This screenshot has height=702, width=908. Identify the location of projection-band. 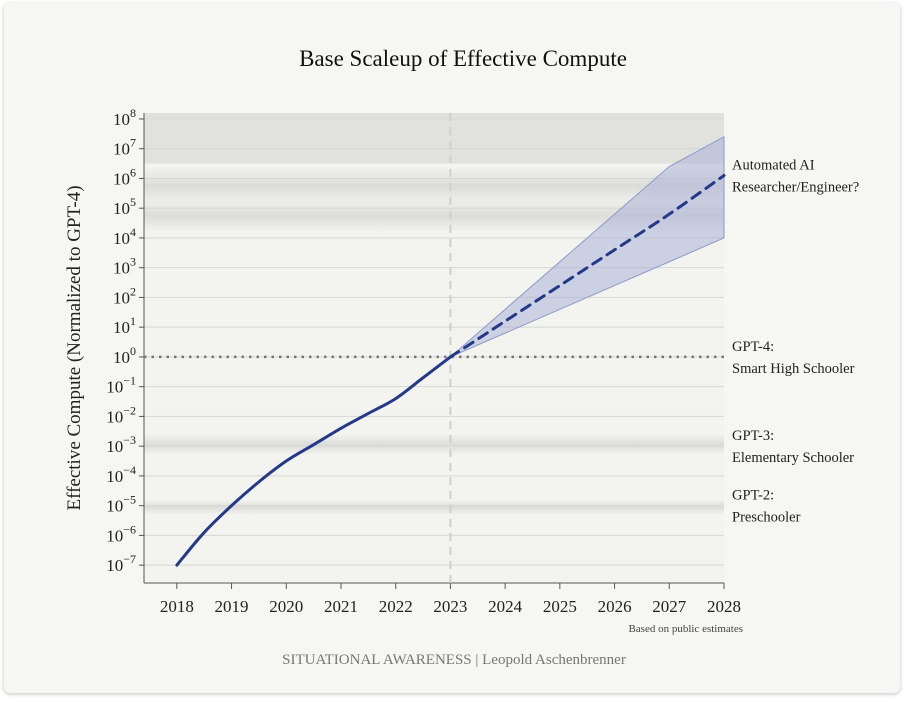
(587, 246).